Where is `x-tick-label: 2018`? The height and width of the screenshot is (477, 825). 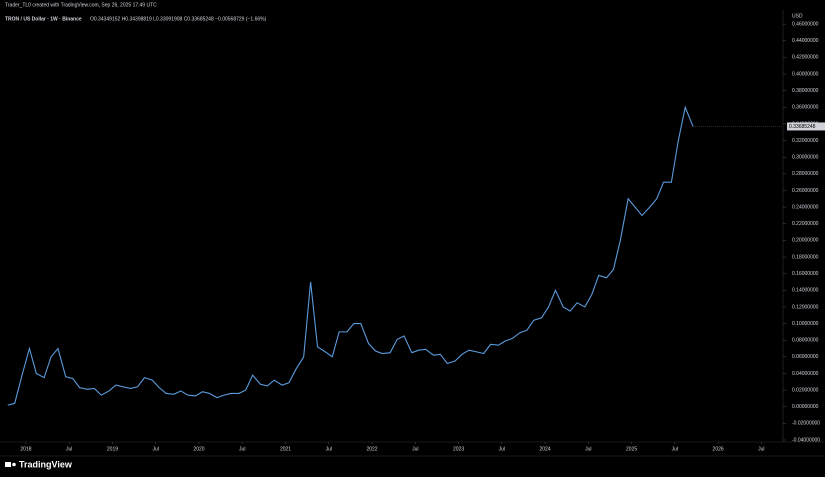
x-tick-label: 2018 is located at coordinates (25, 449).